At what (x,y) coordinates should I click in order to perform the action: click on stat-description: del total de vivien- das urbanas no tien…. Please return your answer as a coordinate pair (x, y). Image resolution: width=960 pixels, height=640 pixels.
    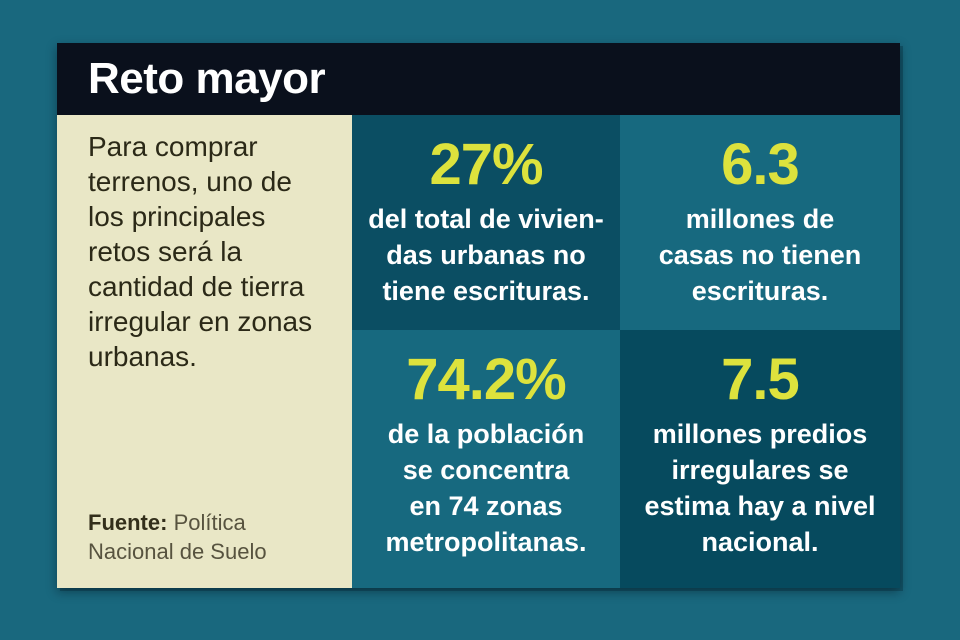
    Looking at the image, I should click on (486, 255).